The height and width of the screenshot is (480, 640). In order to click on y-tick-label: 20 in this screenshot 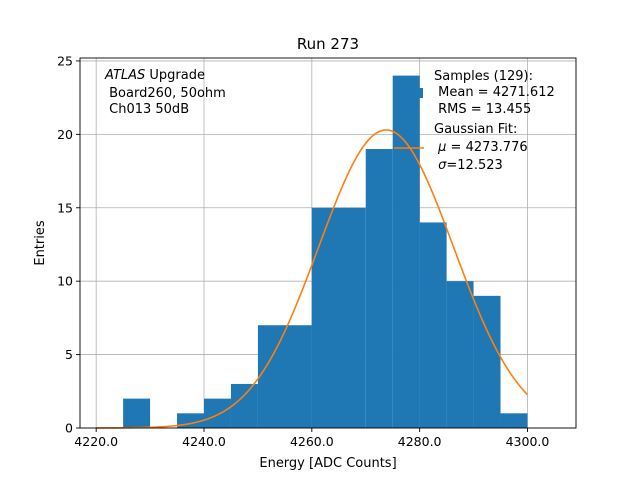, I will do `click(65, 134)`.